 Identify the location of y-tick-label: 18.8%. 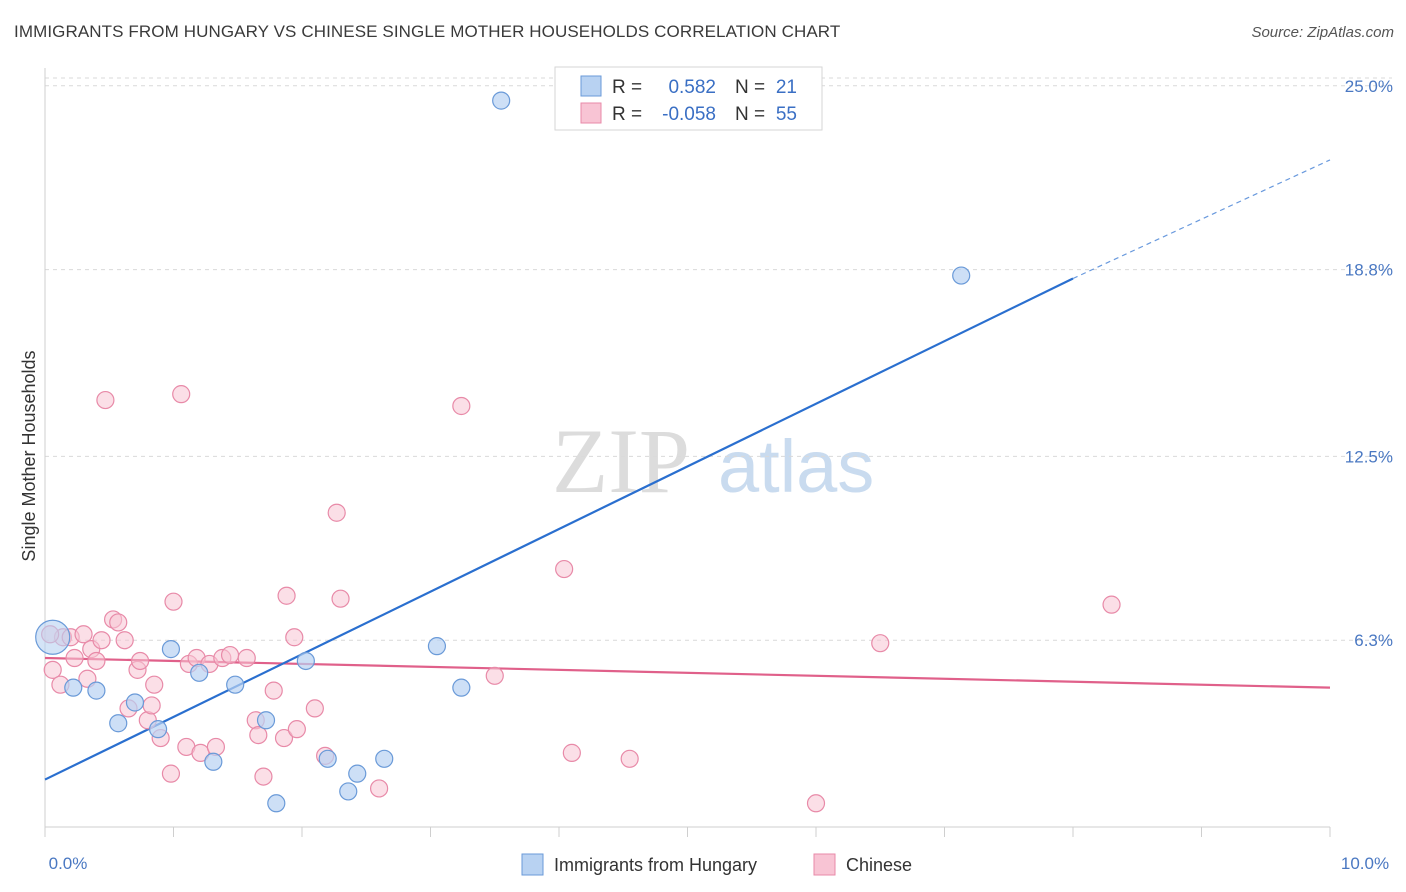
(1369, 270).